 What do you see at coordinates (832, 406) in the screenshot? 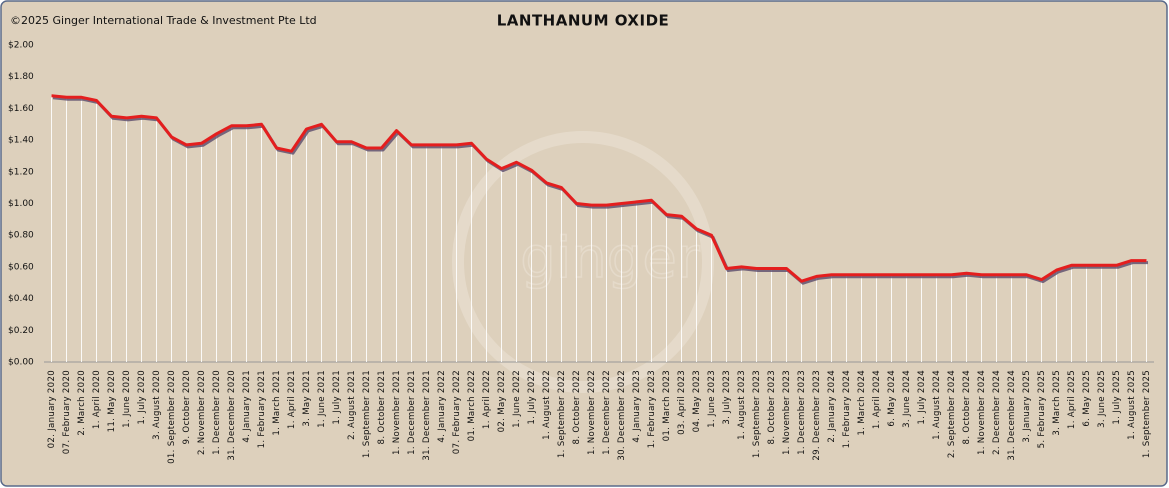
I see `x-tick-label: 2. January 2024` at bounding box center [832, 406].